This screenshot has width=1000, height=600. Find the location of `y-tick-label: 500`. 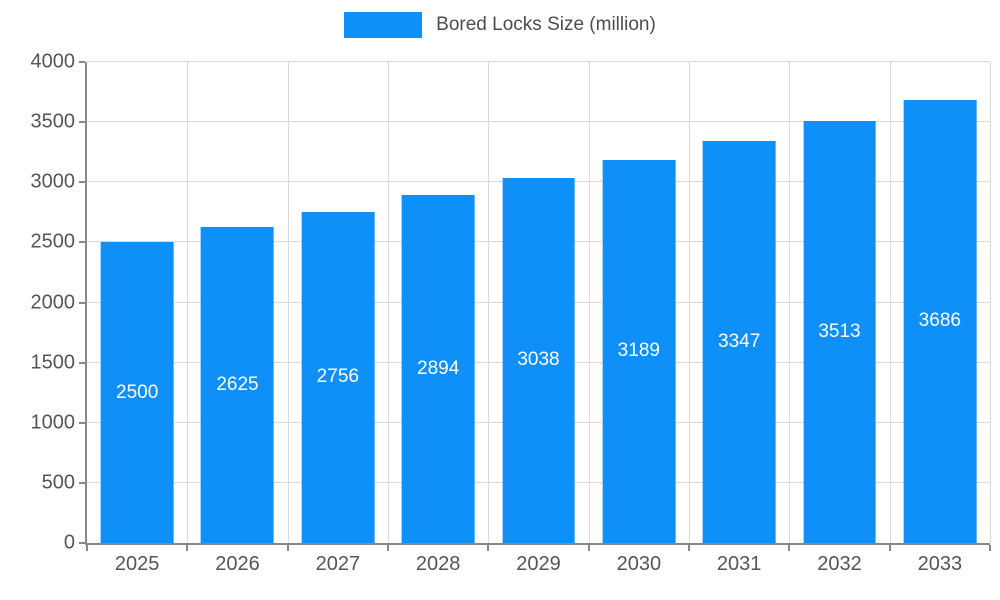

y-tick-label: 500 is located at coordinates (58, 482).